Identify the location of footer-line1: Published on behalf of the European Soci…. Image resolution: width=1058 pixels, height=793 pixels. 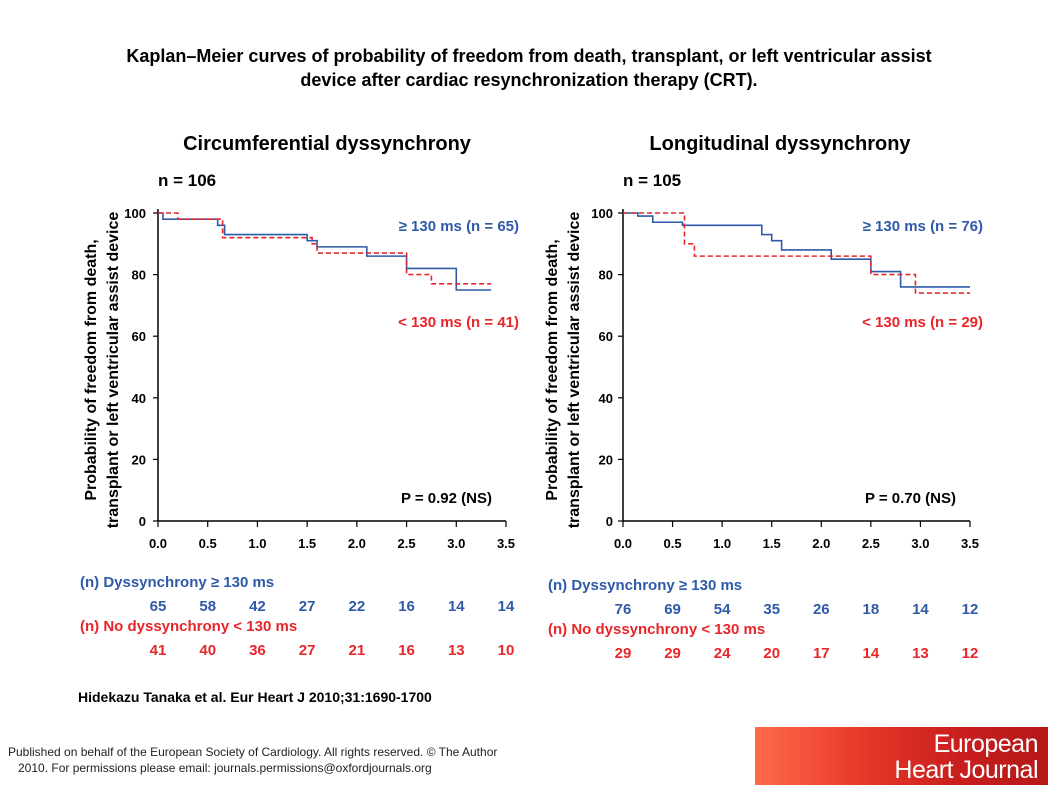
(253, 752).